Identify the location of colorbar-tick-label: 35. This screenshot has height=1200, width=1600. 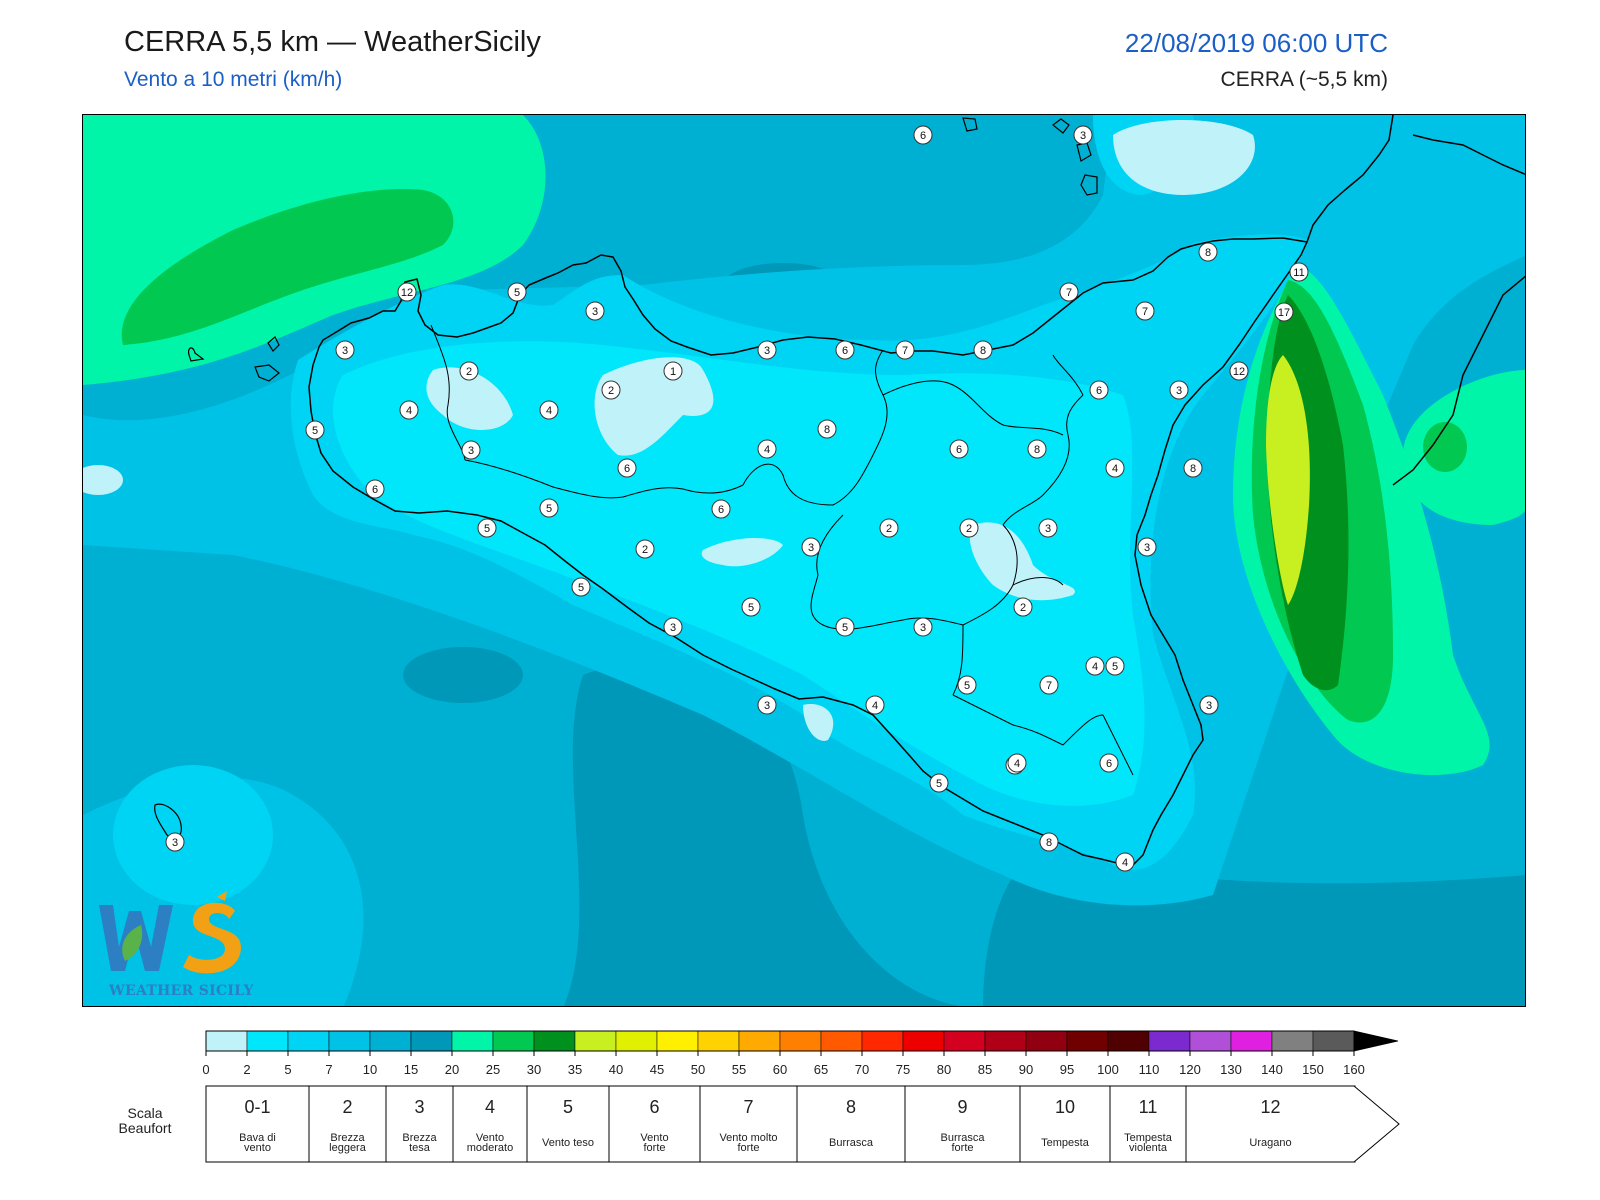
(575, 1069).